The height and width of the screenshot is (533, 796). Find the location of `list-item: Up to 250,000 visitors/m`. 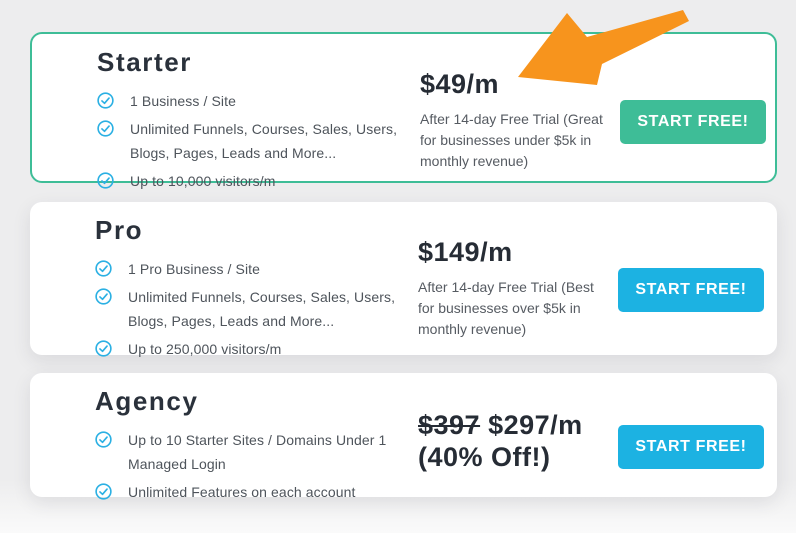

list-item: Up to 250,000 visitors/m is located at coordinates (256, 349).